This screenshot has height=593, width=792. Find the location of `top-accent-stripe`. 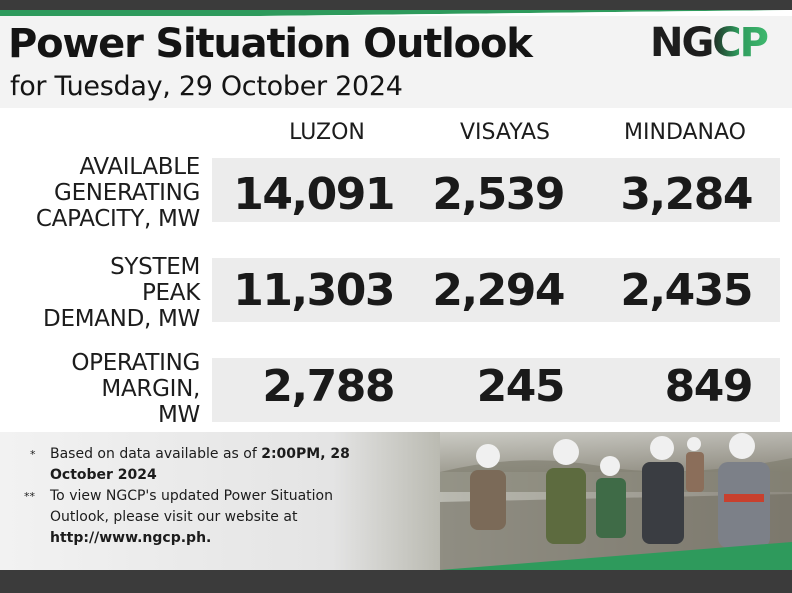

top-accent-stripe is located at coordinates (396, 13).